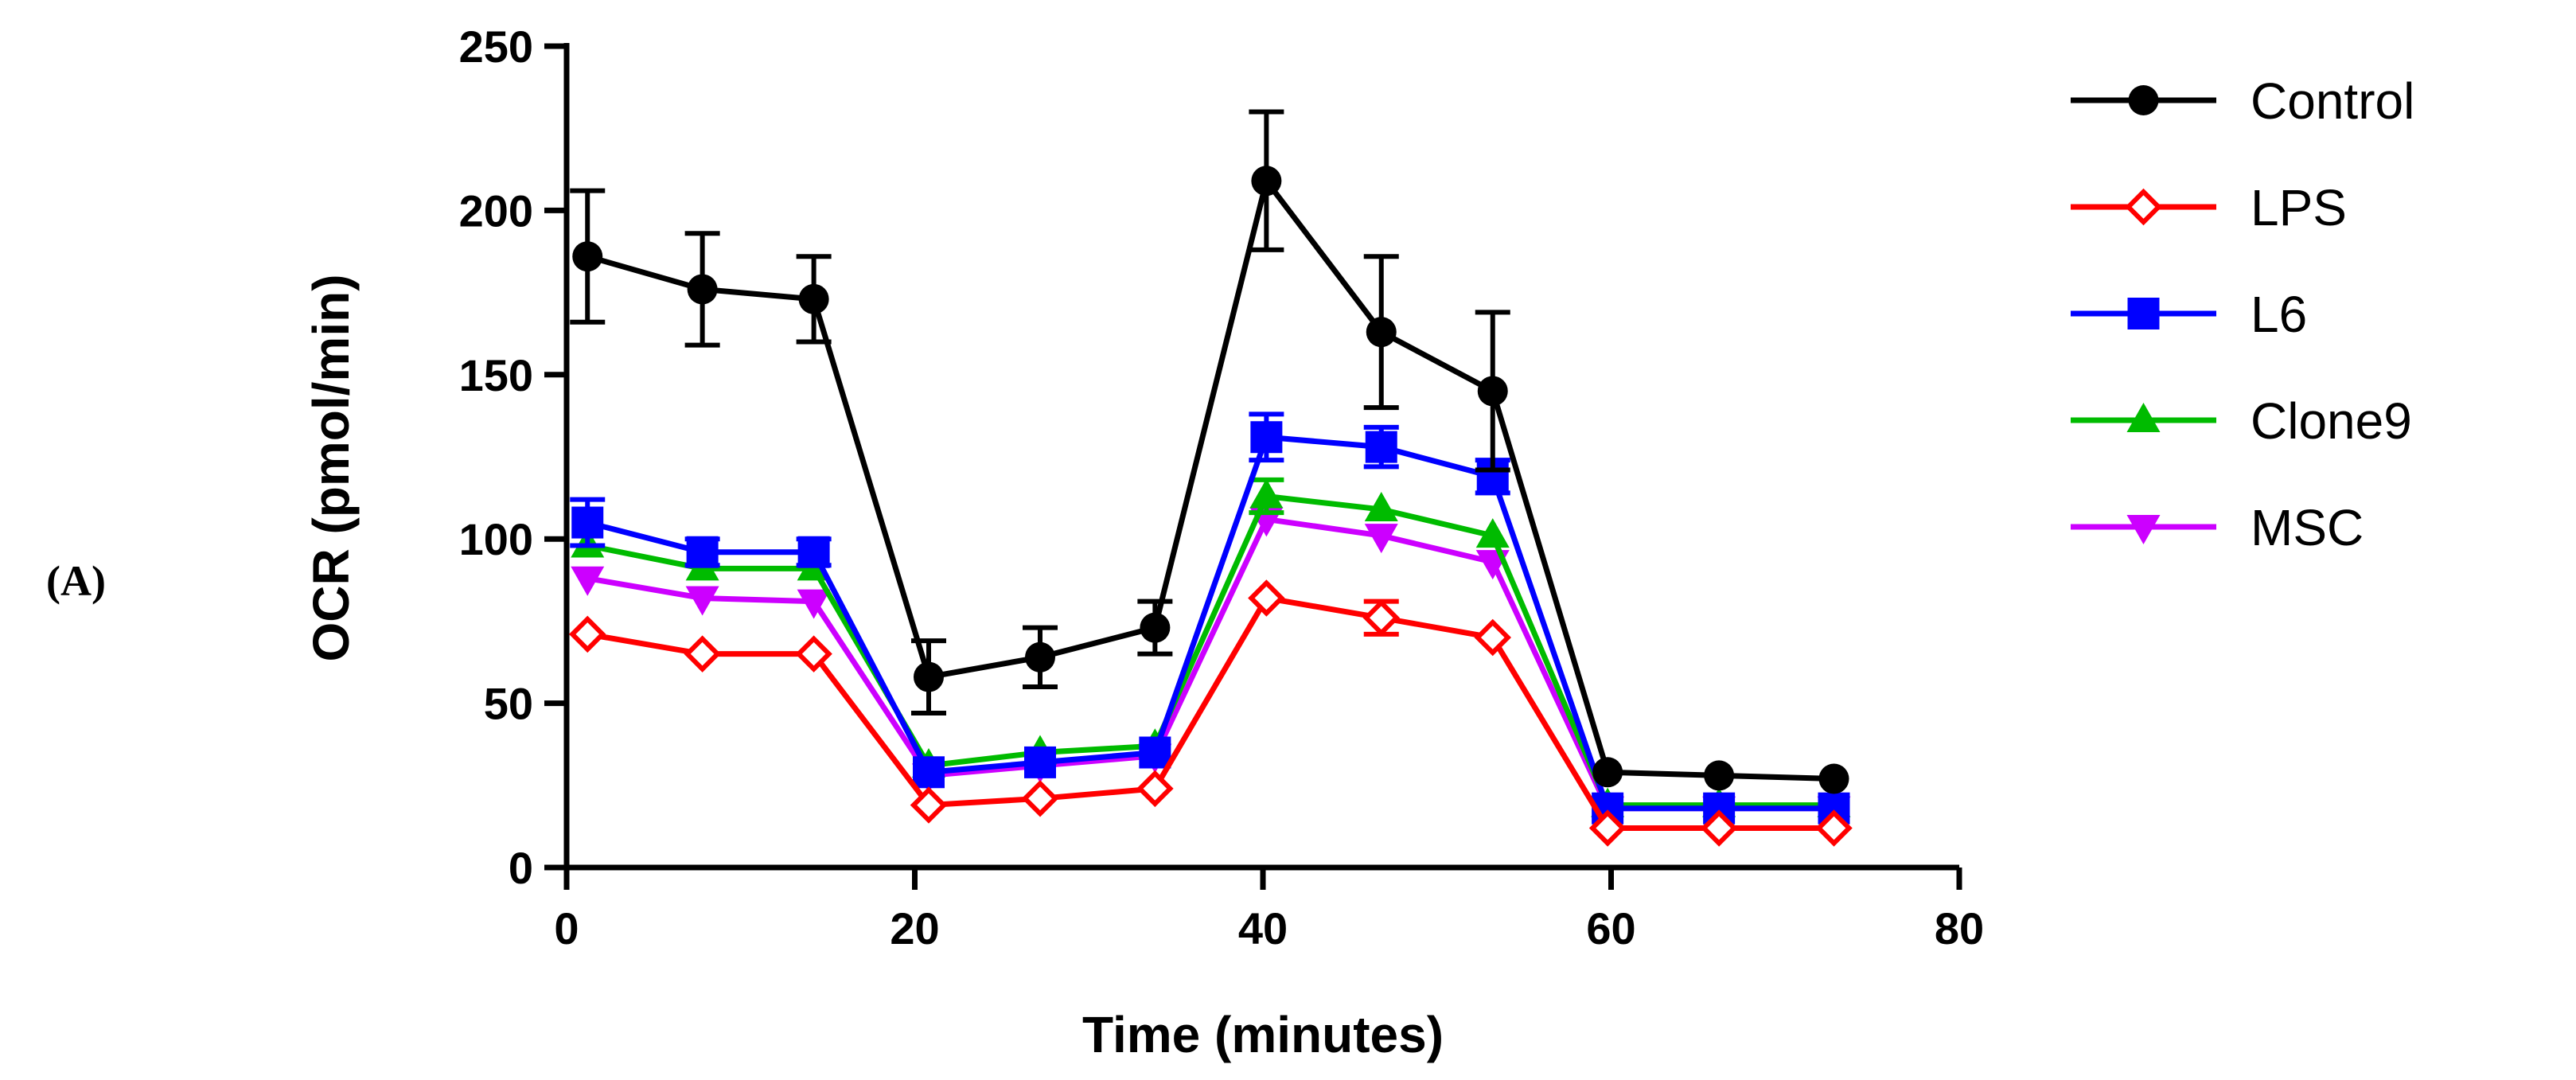  Describe the element at coordinates (2279, 314) in the screenshot. I see `legend-label-l6: L6` at that location.